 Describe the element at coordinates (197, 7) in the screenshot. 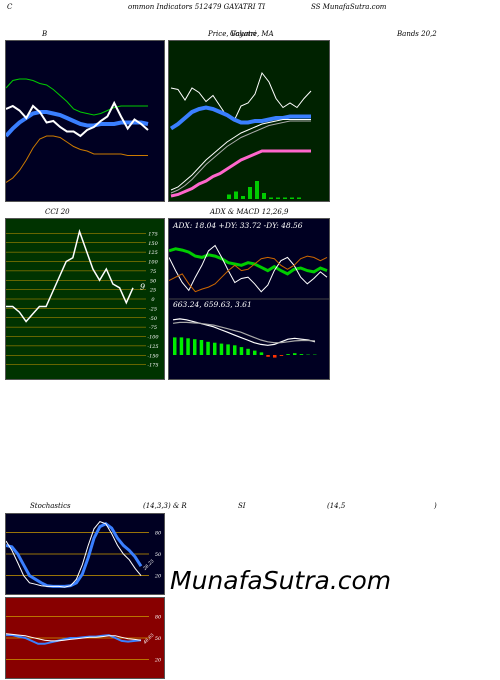

I see `header-center: ommon Indicators 512479 GAYATRI TI` at that location.